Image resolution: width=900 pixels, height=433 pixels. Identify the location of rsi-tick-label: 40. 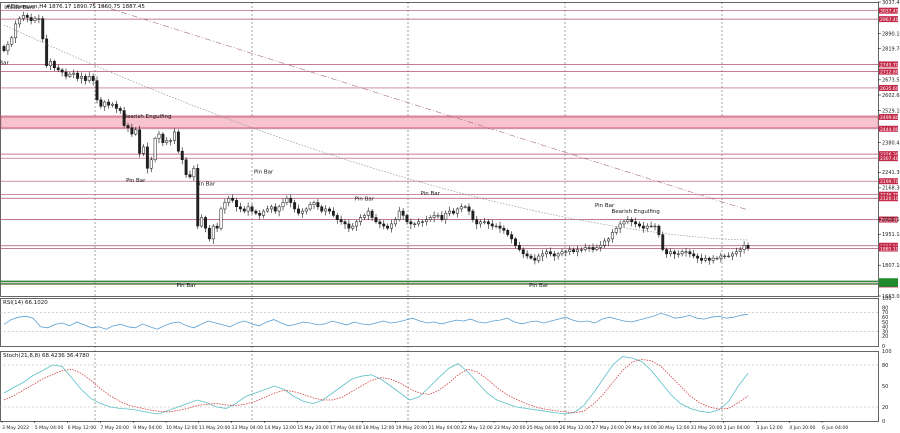
(885, 328).